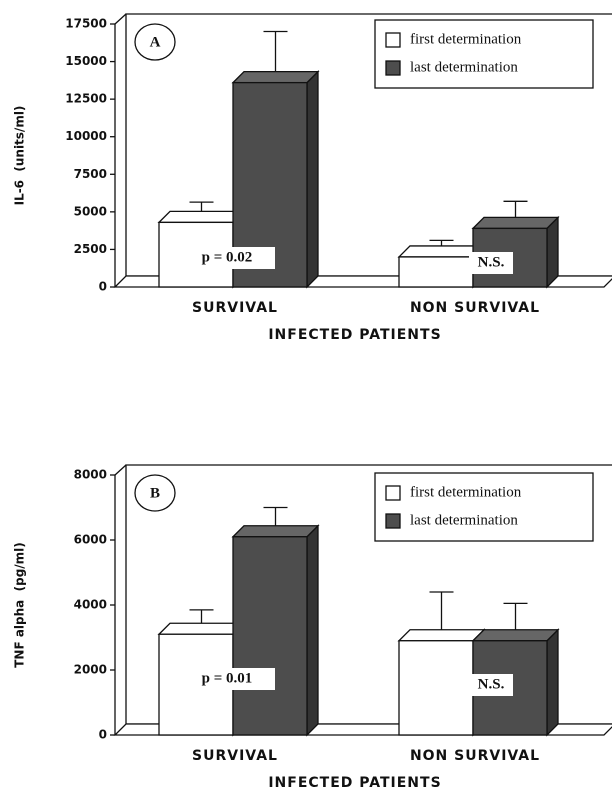  What do you see at coordinates (90, 670) in the screenshot?
I see `y-tick-label: 2000` at bounding box center [90, 670].